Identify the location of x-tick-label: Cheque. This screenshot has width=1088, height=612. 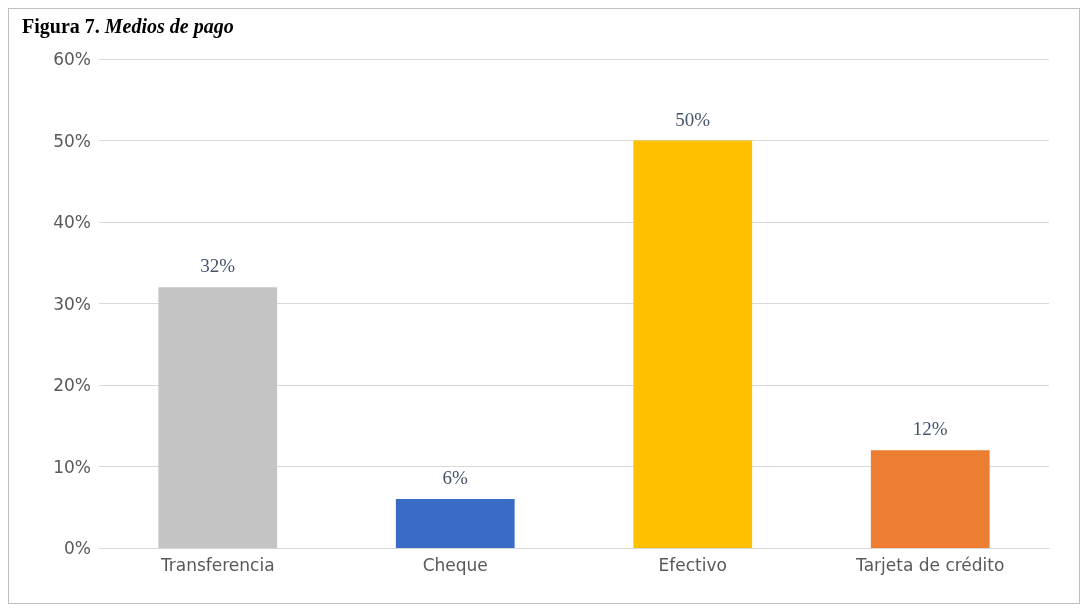
(455, 564).